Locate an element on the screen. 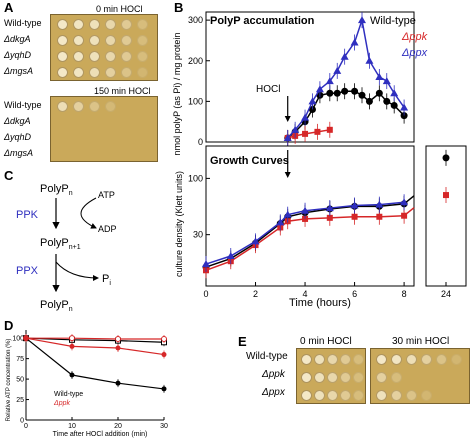 This screenshot has height=440, width=474. ppk-label: PPK is located at coordinates (27, 215).